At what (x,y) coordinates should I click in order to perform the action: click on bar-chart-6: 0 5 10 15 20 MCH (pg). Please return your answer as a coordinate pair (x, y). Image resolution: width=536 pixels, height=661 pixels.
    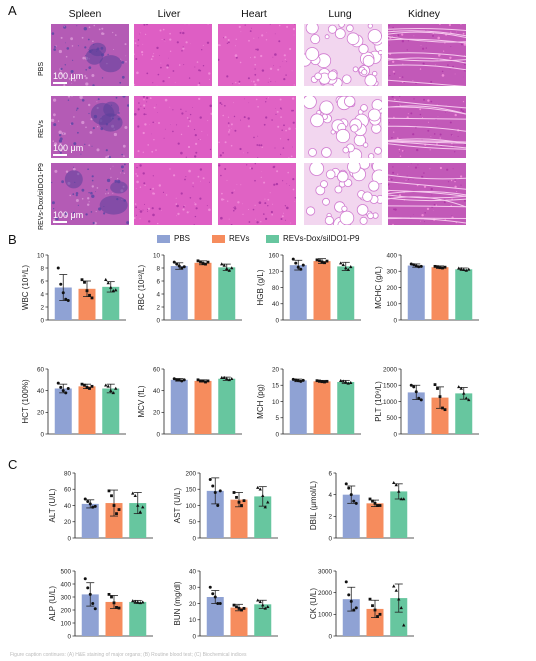
    Looking at the image, I should click on (308, 402).